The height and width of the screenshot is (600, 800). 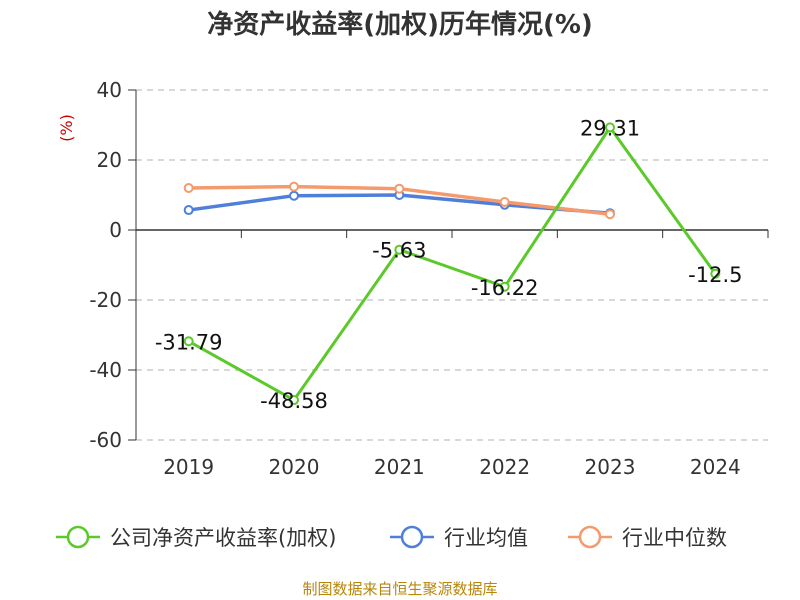 I want to click on data-label: -5.63, so click(x=399, y=251).